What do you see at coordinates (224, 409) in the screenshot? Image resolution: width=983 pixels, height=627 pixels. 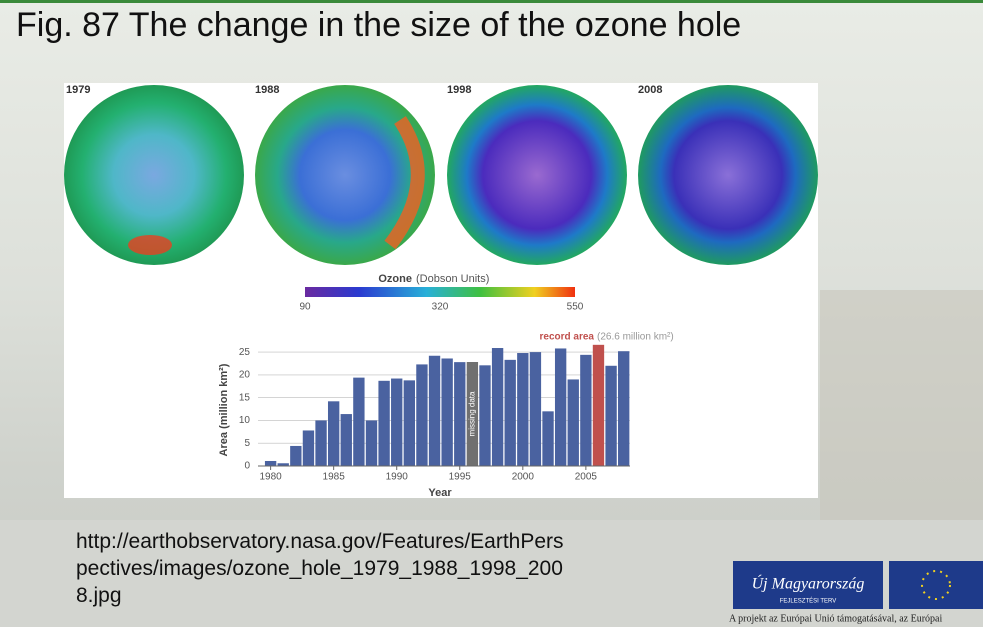 I see `y-axis-label: Area (million km²)` at bounding box center [224, 409].